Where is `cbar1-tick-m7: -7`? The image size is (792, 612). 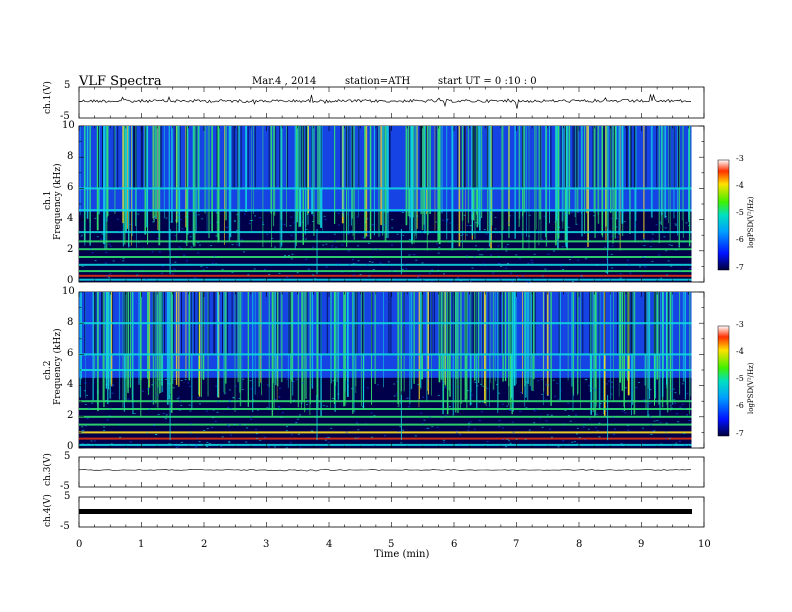
cbar1-tick-m7: -7 is located at coordinates (740, 267).